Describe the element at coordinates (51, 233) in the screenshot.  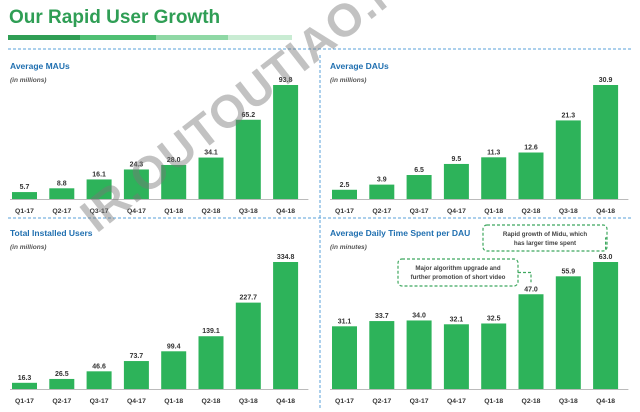
I see `chart-title: Total Installed Users` at that location.